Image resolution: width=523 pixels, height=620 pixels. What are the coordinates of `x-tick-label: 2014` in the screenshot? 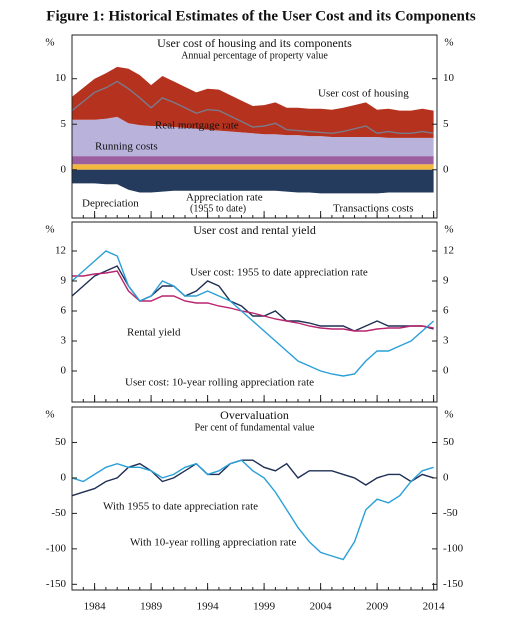 It's located at (434, 607).